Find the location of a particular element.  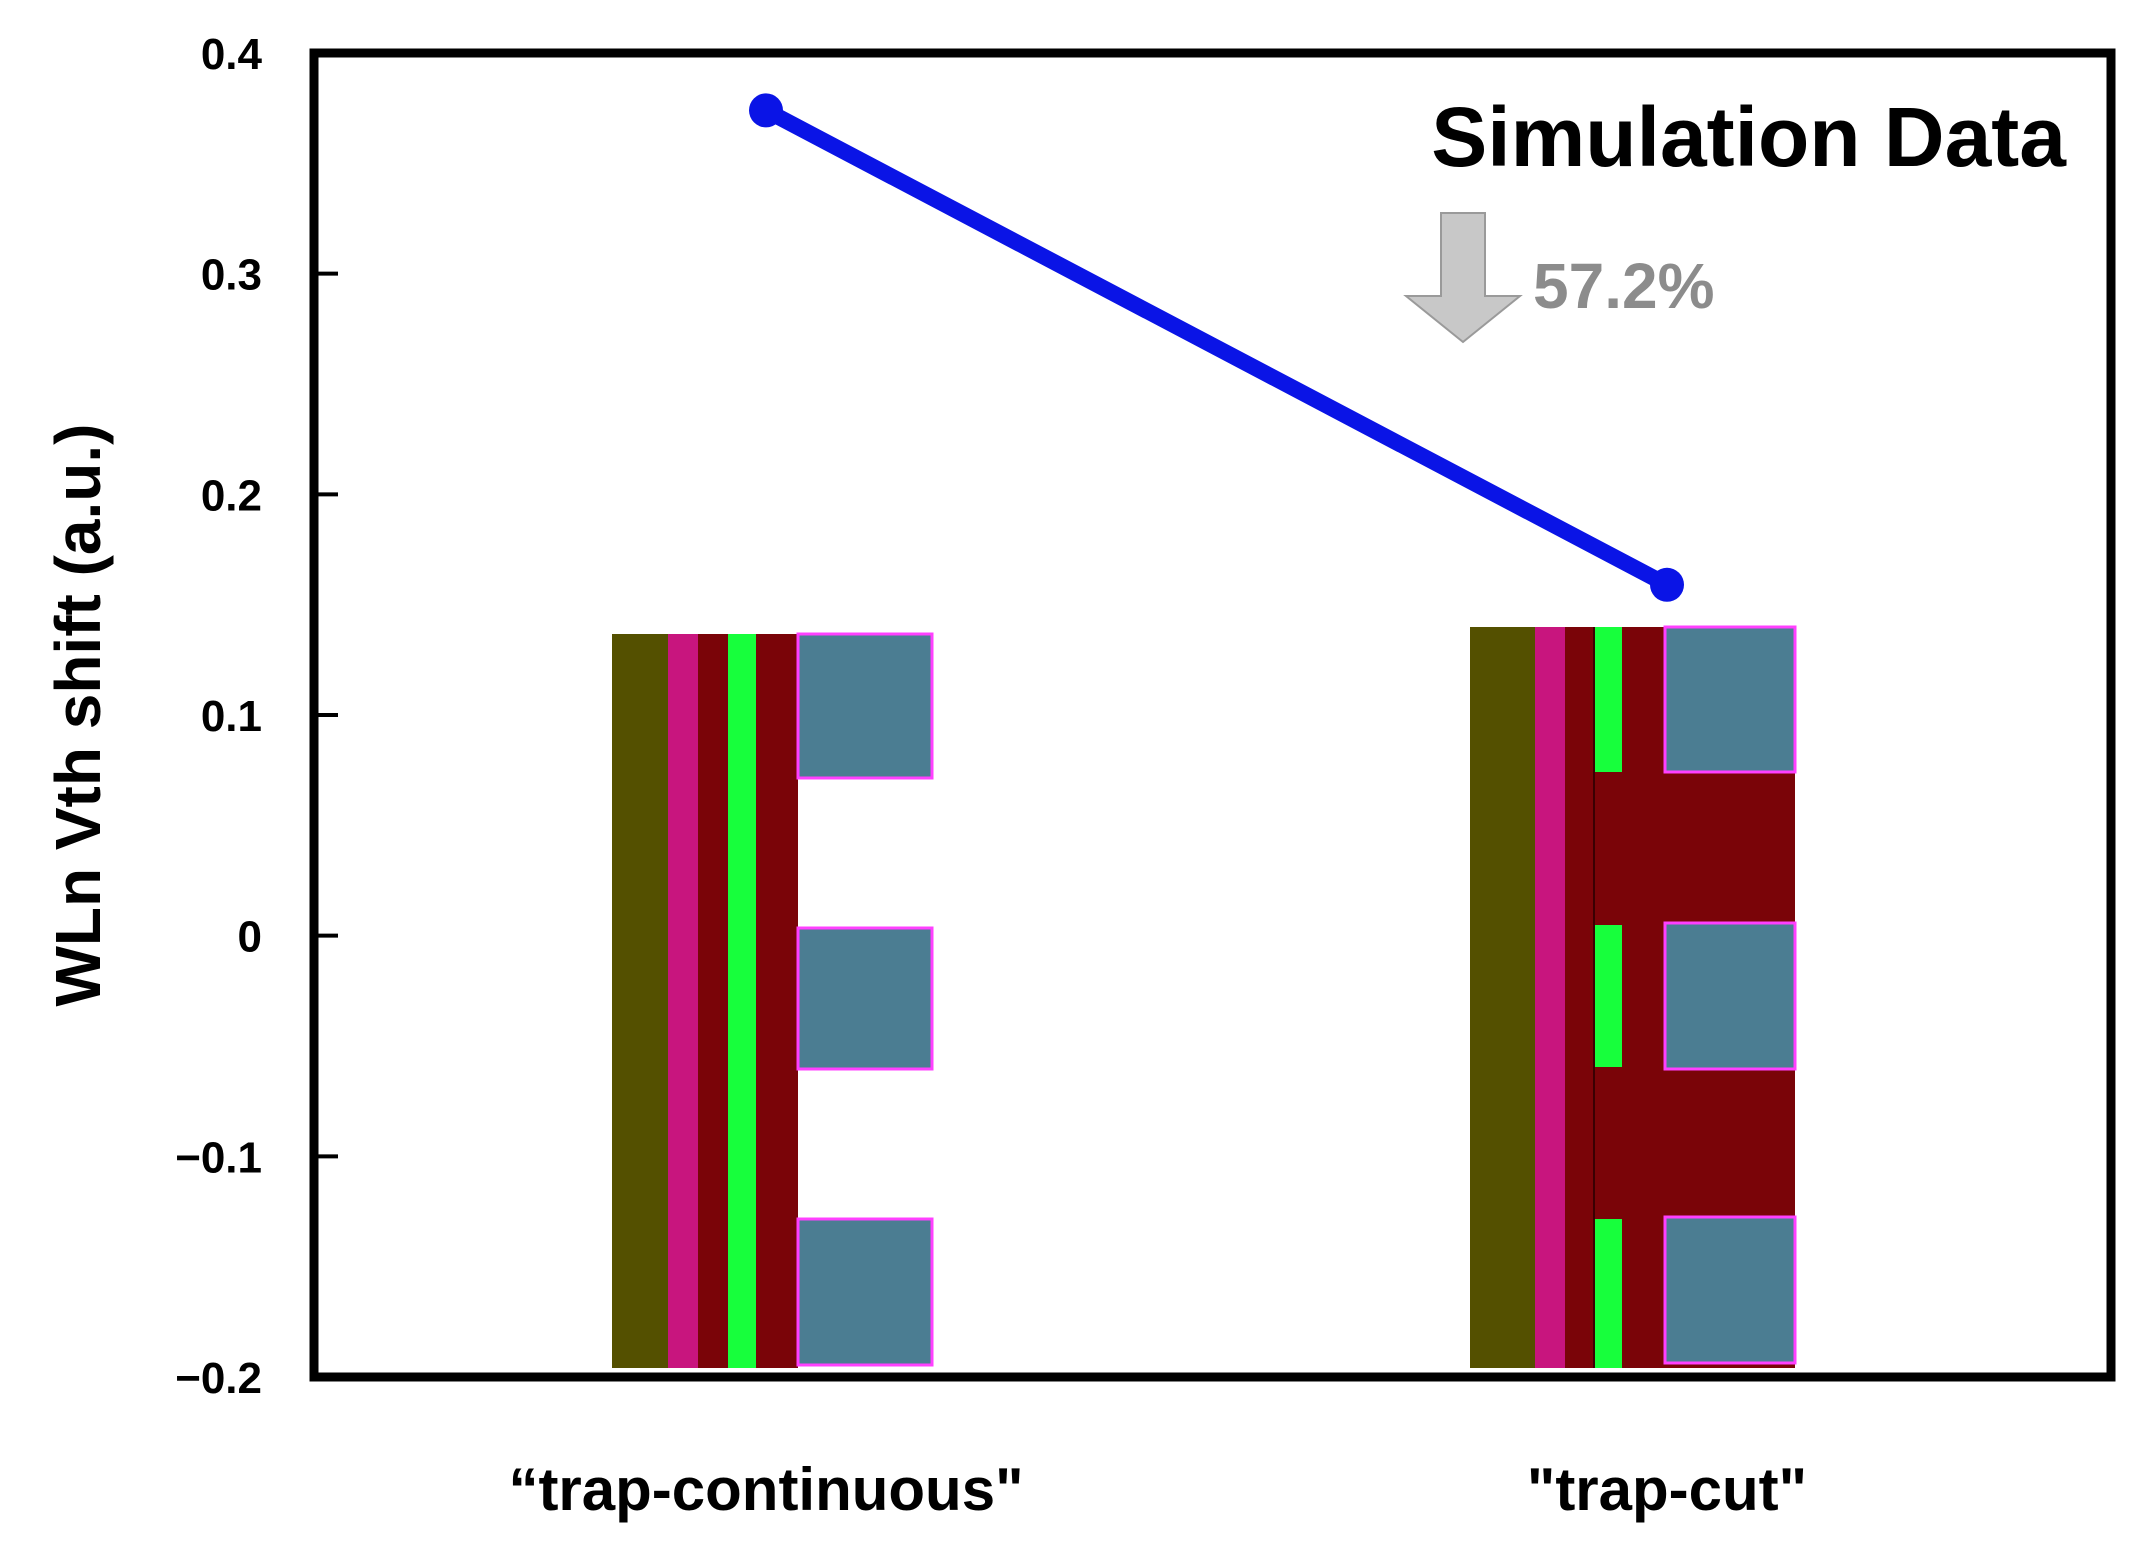

y-axis: 0.4 0.3 0.2 0.1 0 −0.1 −0.2 is located at coordinates (256, 716).